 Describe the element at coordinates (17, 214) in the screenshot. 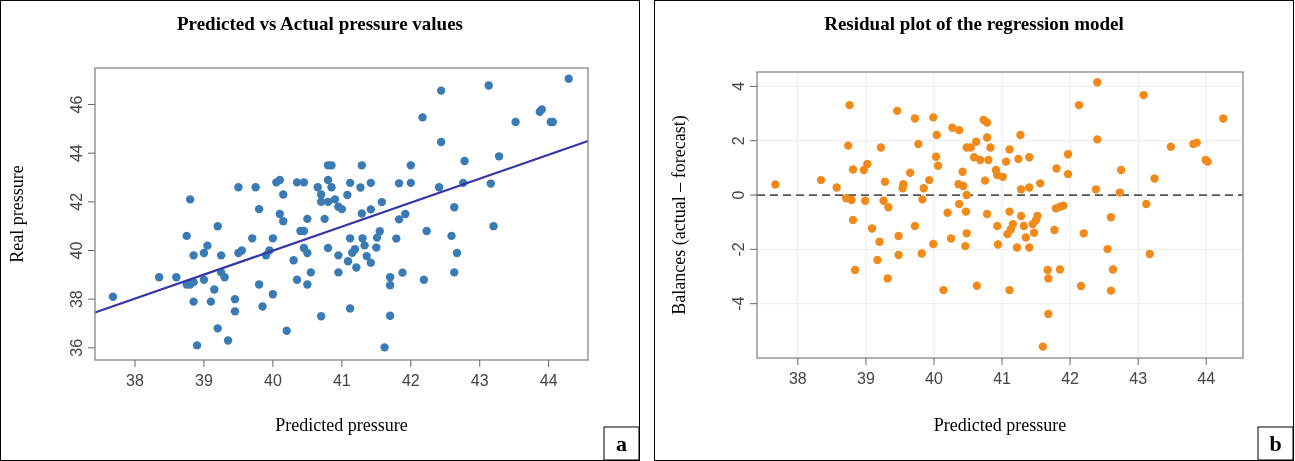

I see `y-axis-title: Real pressure` at that location.